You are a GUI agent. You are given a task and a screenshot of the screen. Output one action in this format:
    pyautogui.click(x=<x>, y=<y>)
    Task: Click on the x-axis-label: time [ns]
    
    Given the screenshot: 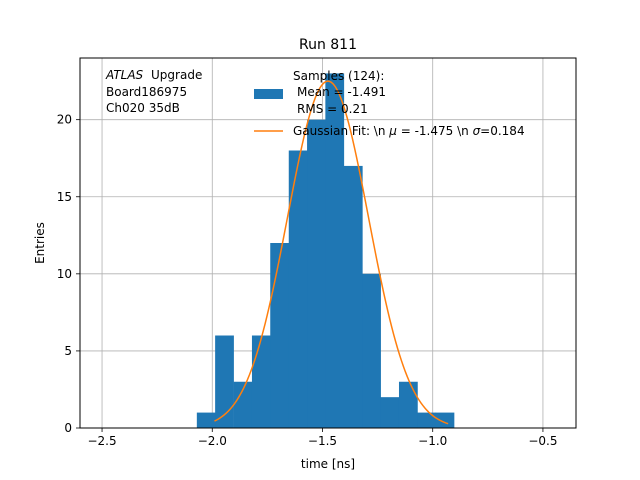 What is the action you would take?
    pyautogui.click(x=328, y=464)
    